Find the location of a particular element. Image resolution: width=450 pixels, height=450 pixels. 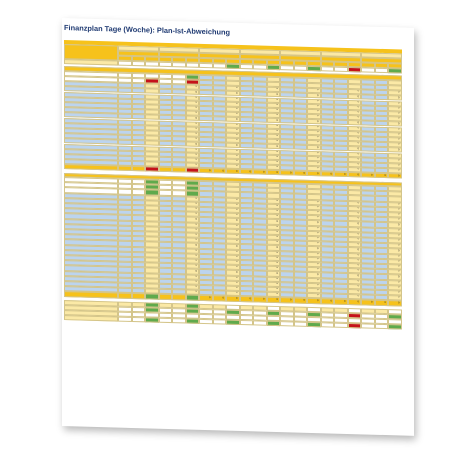

row-label-anfangsbestand is located at coordinates (91, 62).